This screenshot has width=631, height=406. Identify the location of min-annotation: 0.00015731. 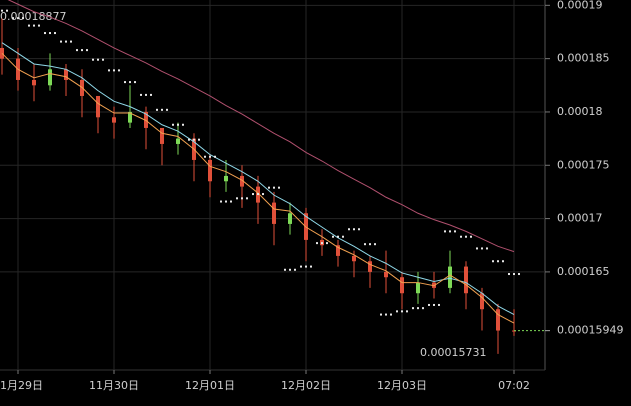
(453, 352).